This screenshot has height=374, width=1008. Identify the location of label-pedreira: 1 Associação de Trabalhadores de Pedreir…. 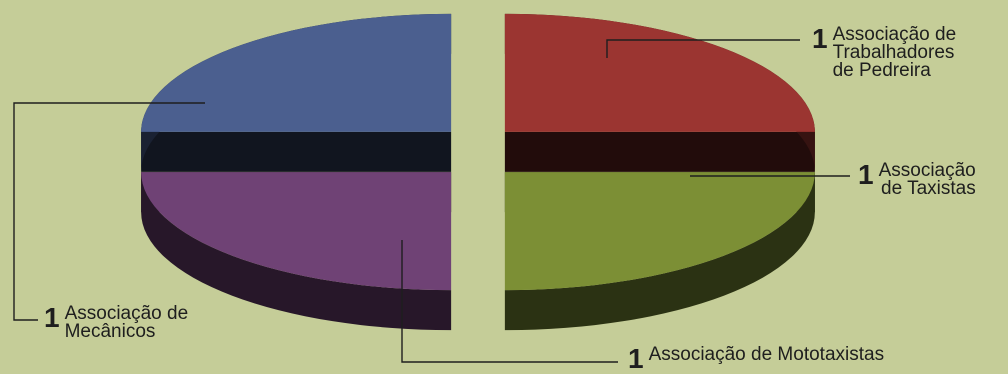
(884, 52).